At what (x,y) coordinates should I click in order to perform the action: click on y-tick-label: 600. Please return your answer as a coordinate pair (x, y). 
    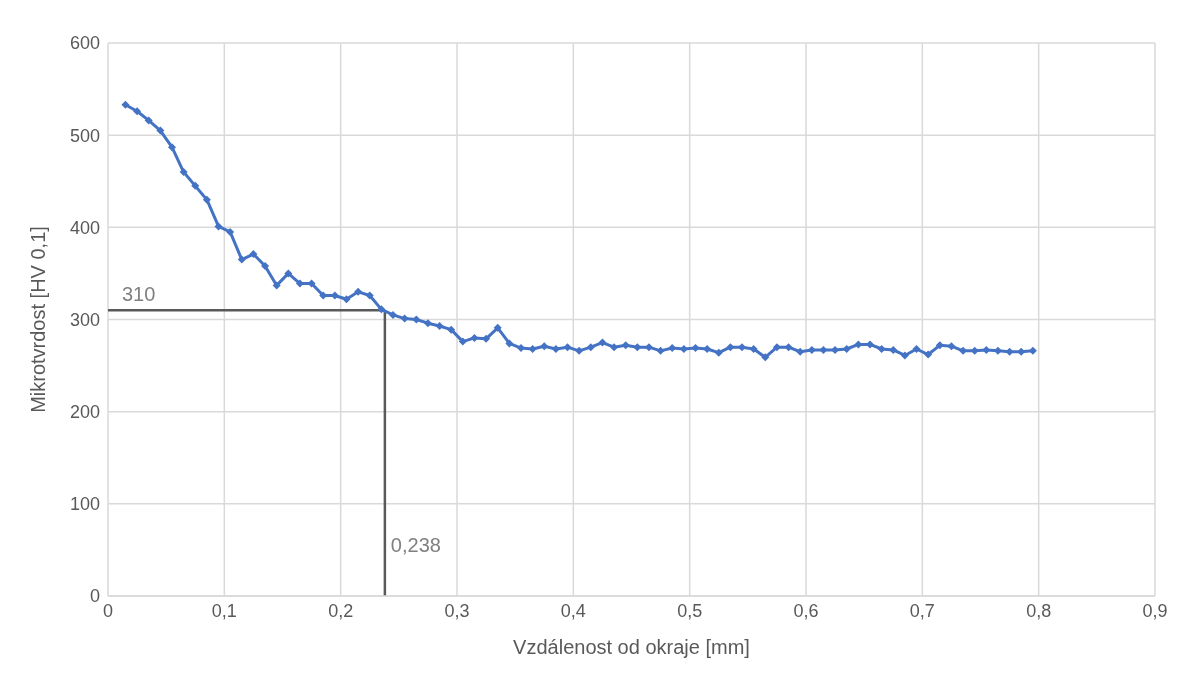
    Looking at the image, I should click on (84, 43).